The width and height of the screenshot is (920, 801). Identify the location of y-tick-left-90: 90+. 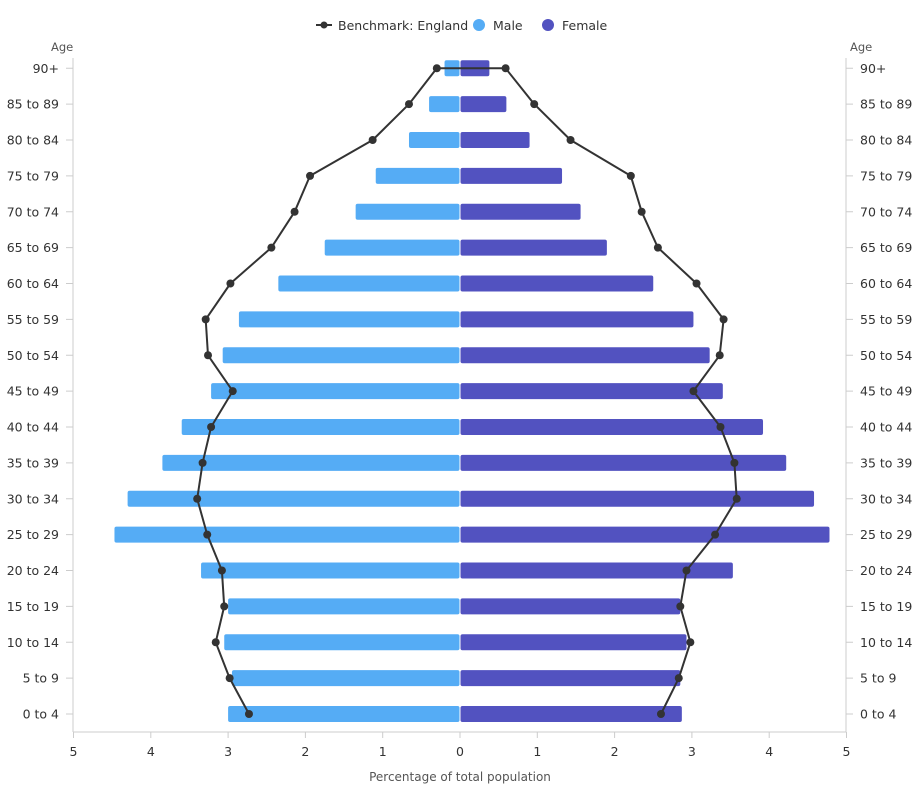
(46, 68).